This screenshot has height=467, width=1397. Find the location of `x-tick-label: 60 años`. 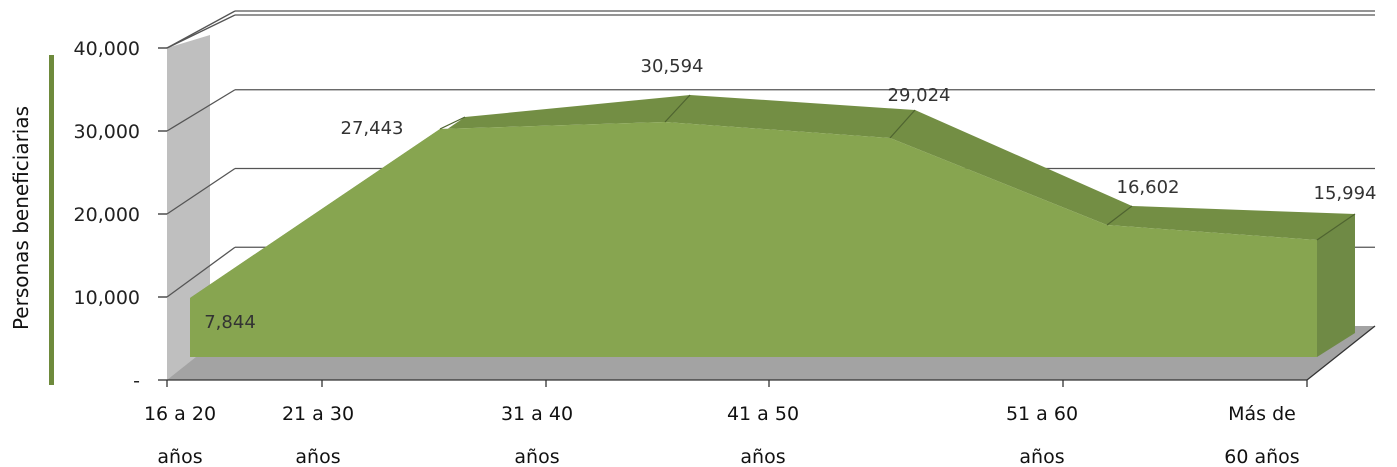

x-tick-label: 60 años is located at coordinates (1261, 456).